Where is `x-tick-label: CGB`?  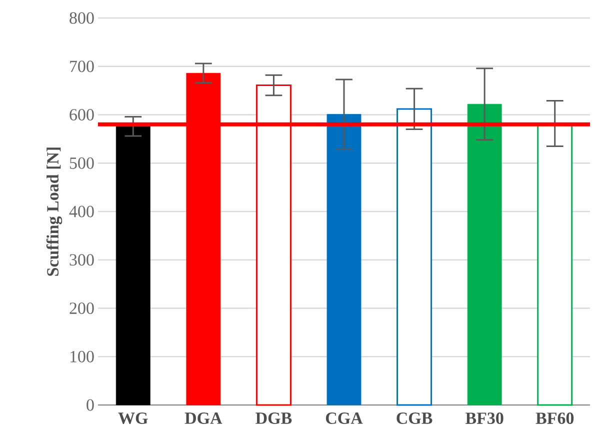 x-tick-label: CGB is located at coordinates (414, 418).